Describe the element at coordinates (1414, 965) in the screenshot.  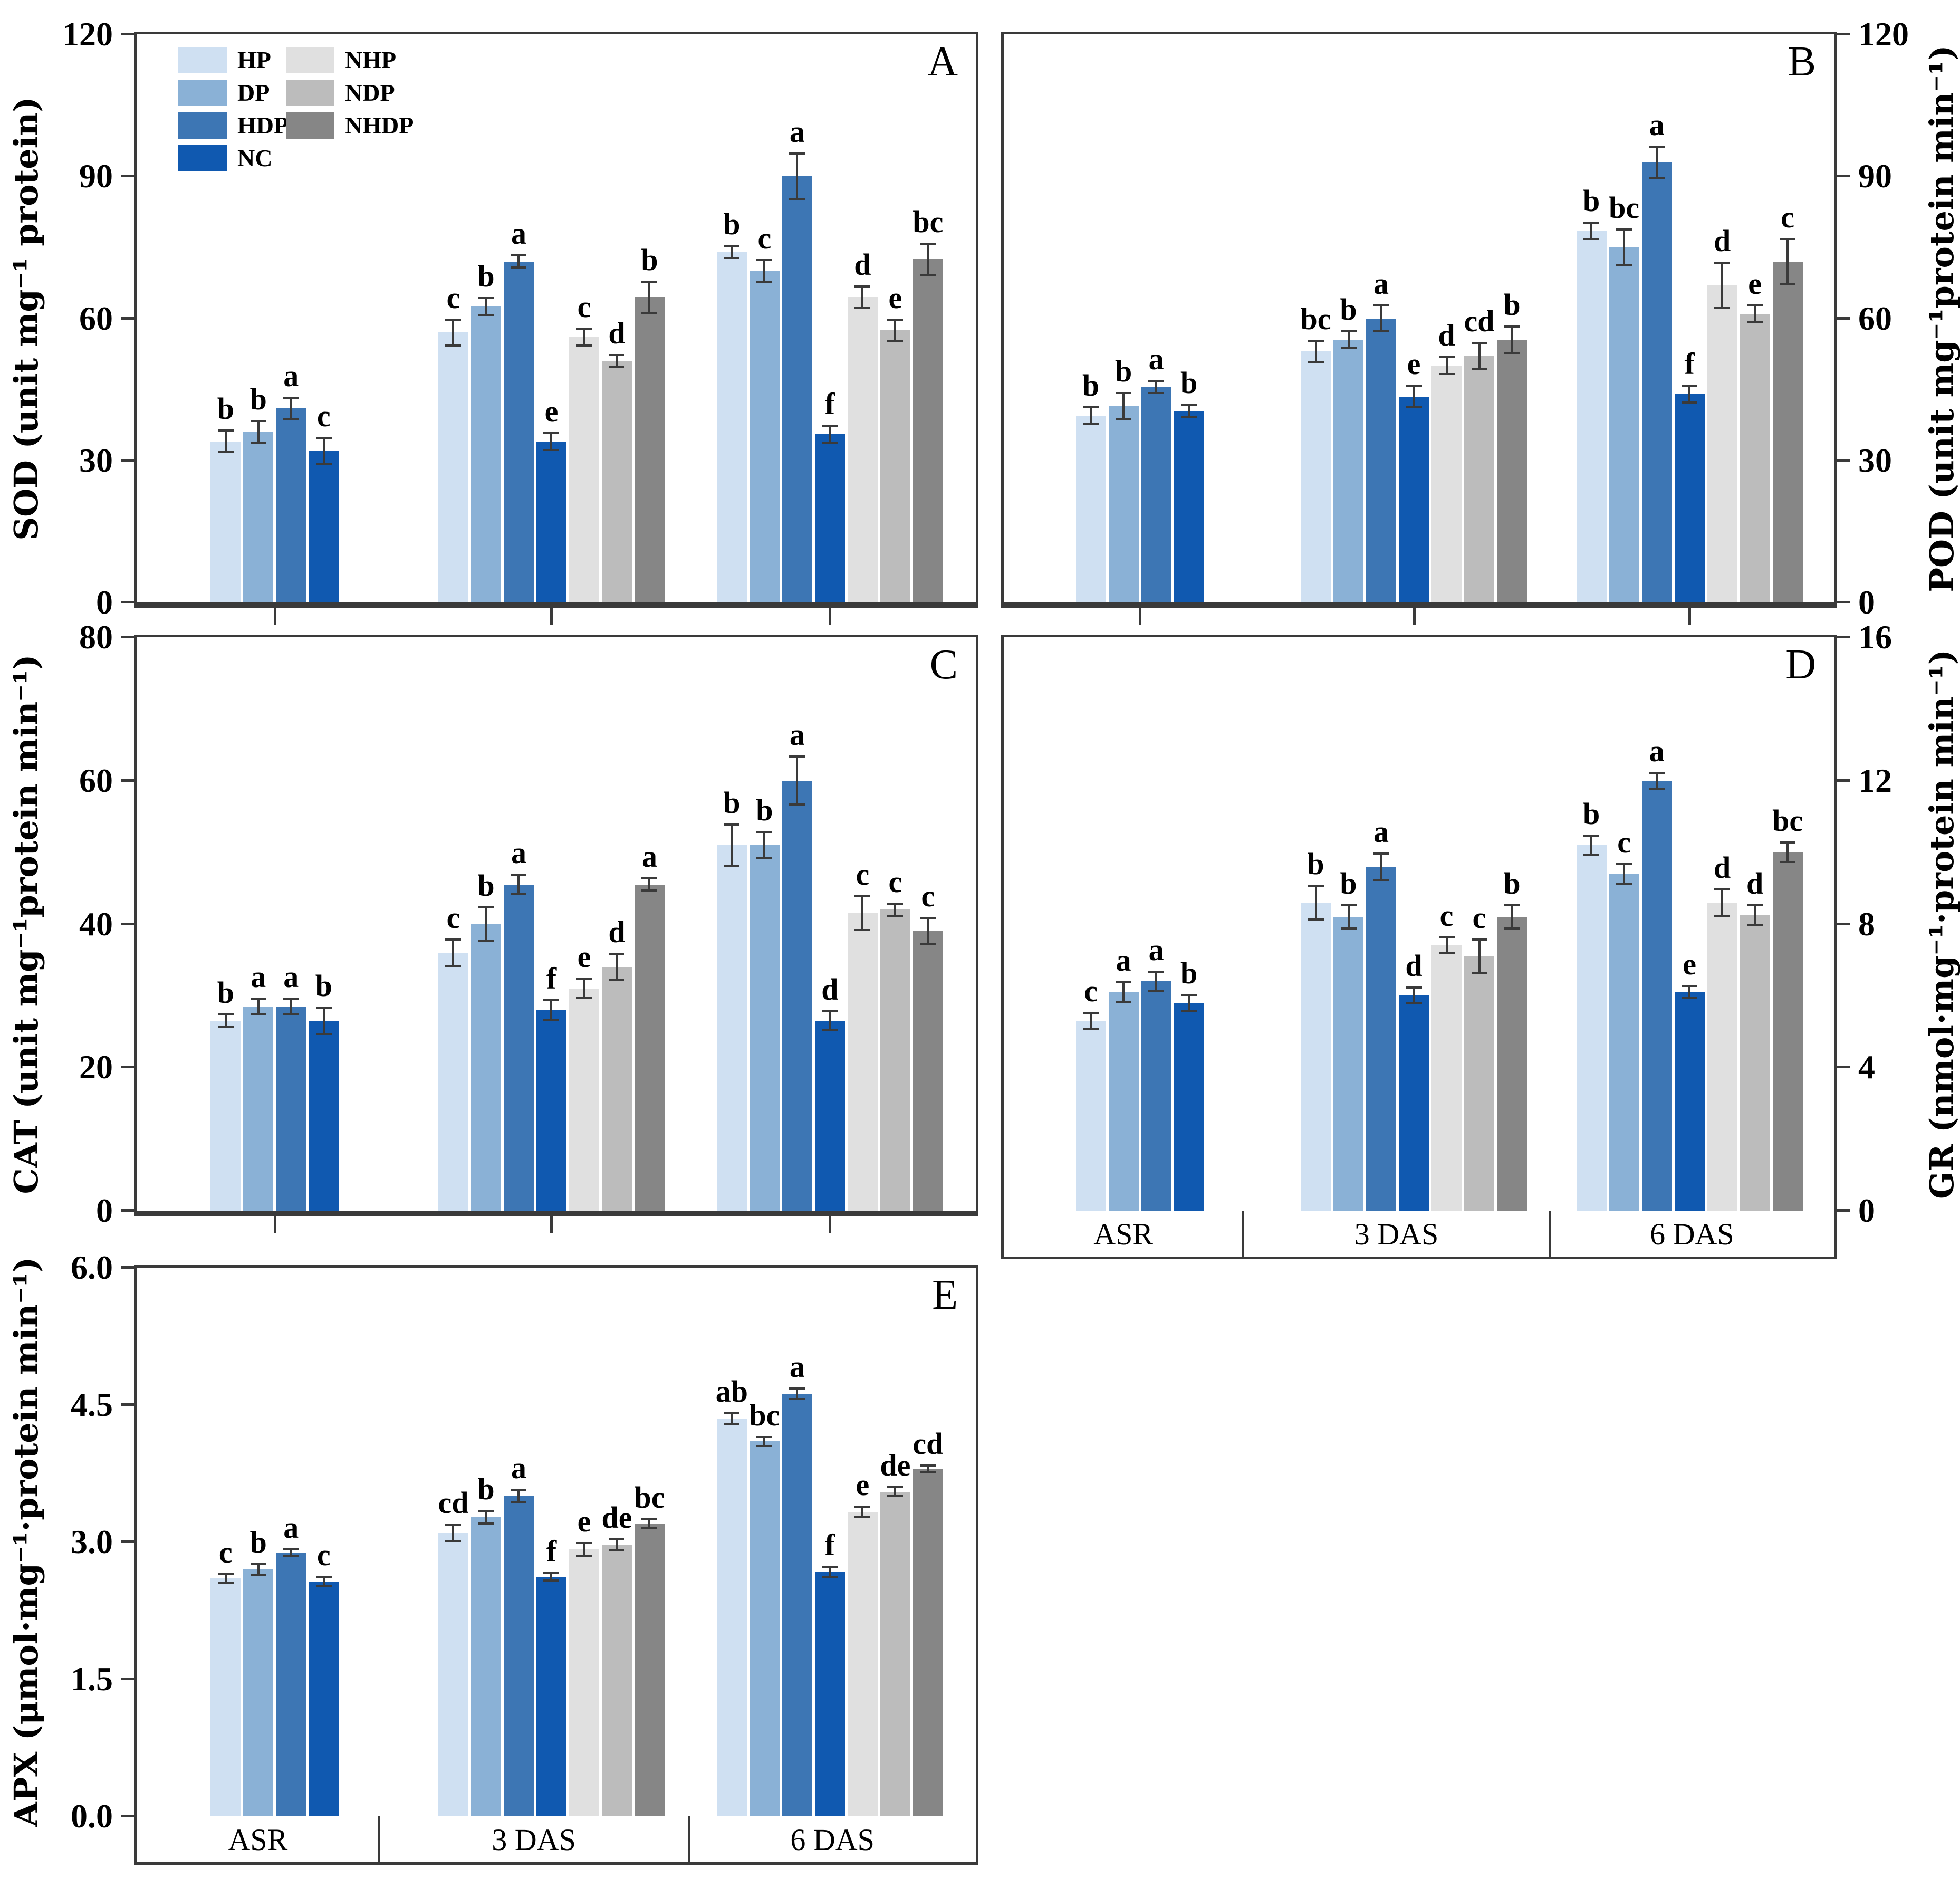
I see `sig-letter-nc-3das: d` at that location.